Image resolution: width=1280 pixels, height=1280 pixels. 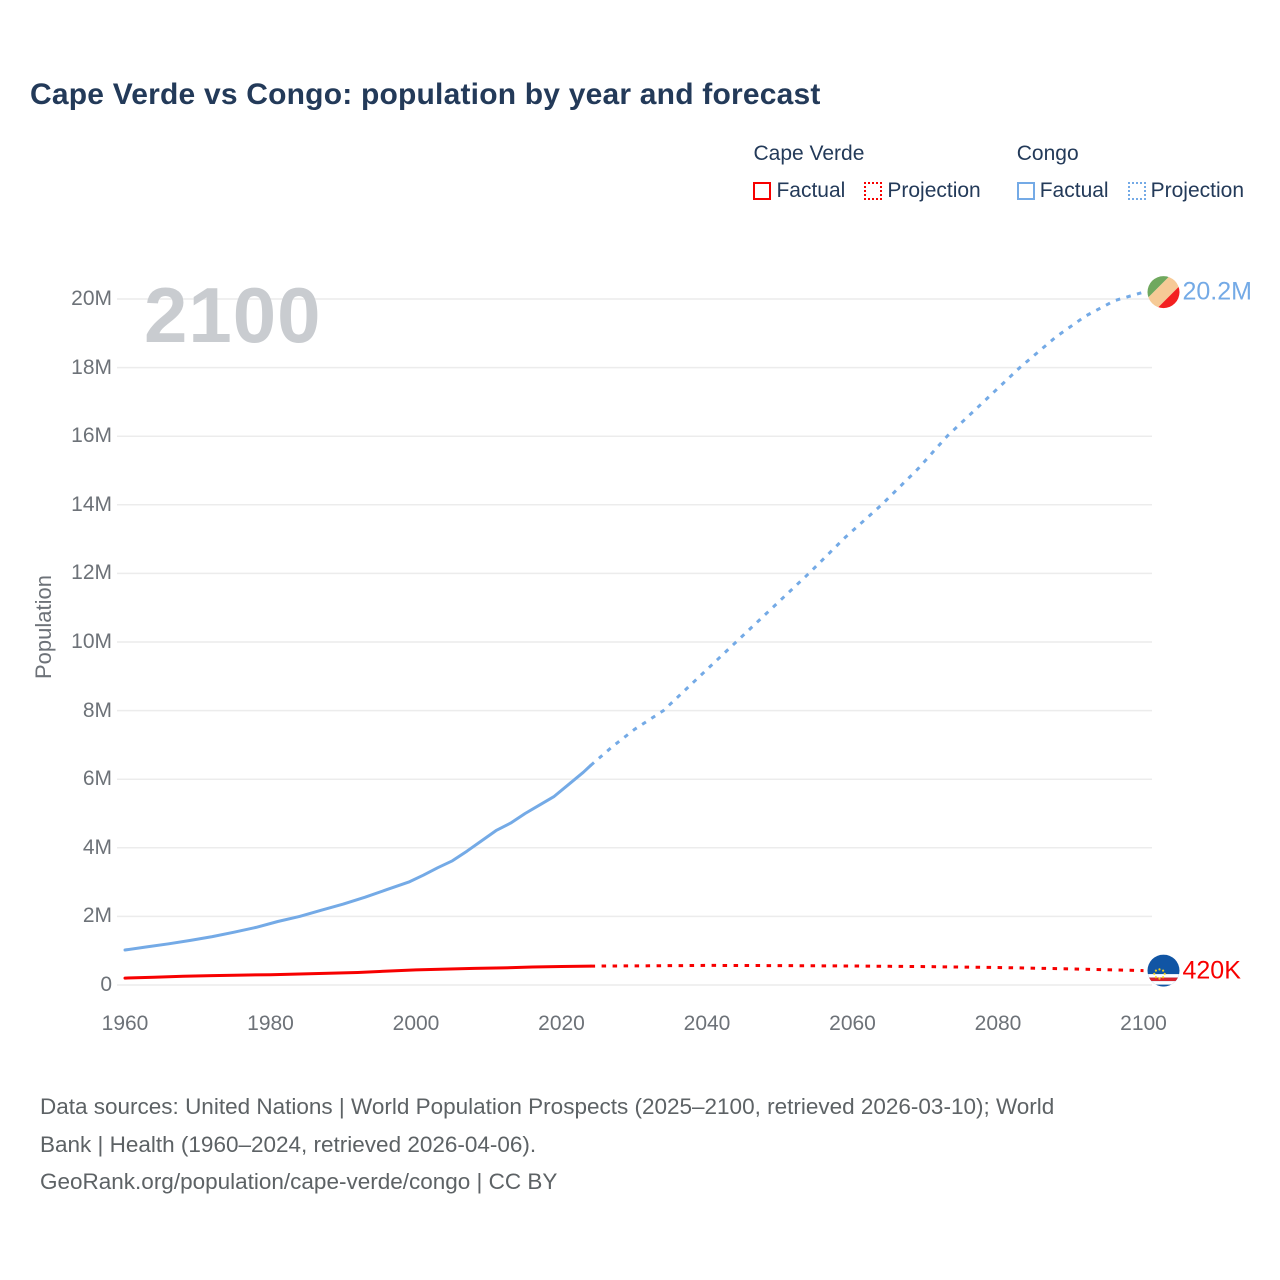 I want to click on y-tick-label: 4M, so click(x=97, y=847).